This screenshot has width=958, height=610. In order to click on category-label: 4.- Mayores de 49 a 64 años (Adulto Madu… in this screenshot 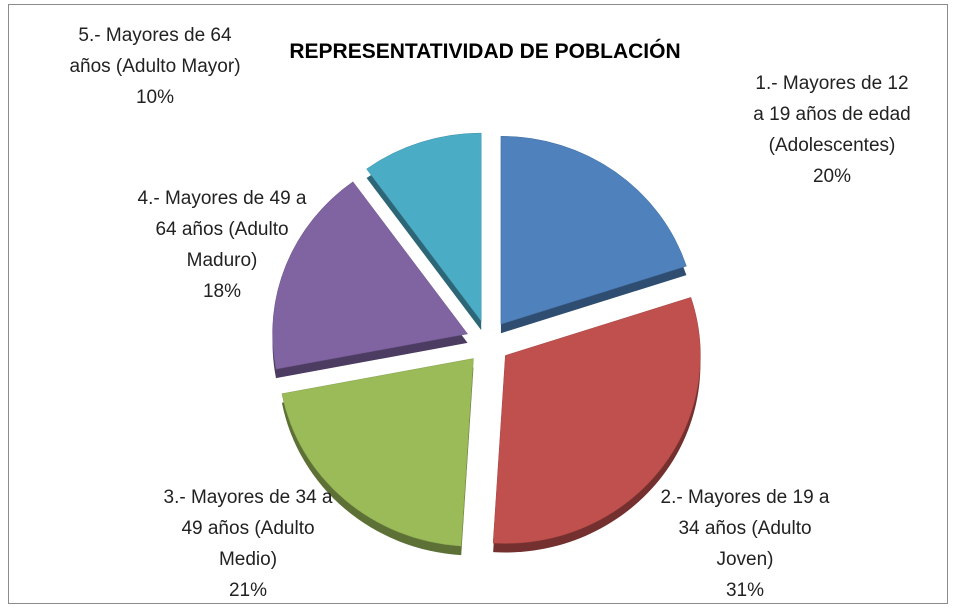, I will do `click(222, 229)`.